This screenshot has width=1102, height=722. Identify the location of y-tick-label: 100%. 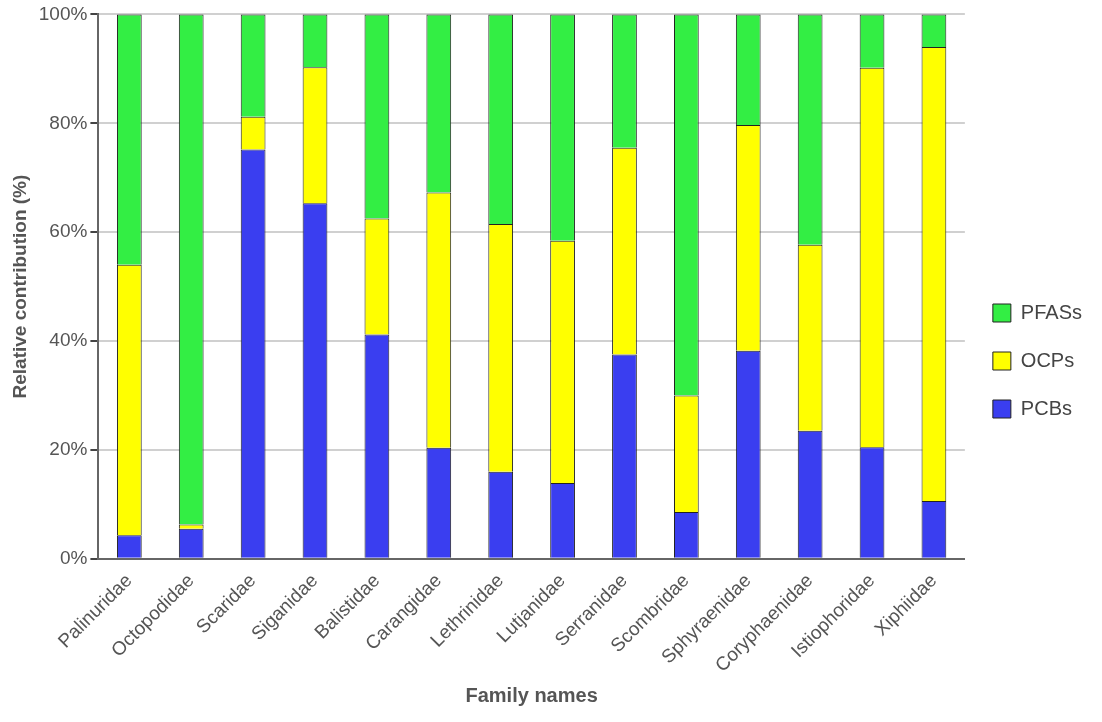
(63, 13).